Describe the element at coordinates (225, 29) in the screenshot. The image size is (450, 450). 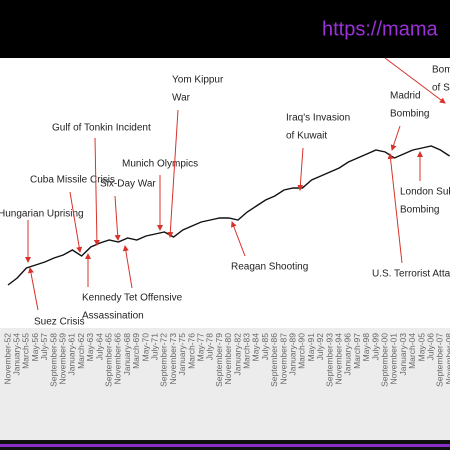
I see `top-bar` at that location.